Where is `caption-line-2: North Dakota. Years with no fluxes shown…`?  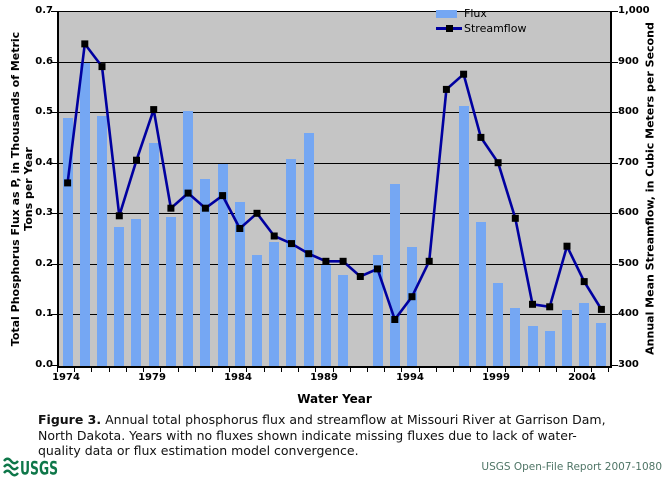
caption-line-2: North Dakota. Years with no fluxes shown… is located at coordinates (307, 435).